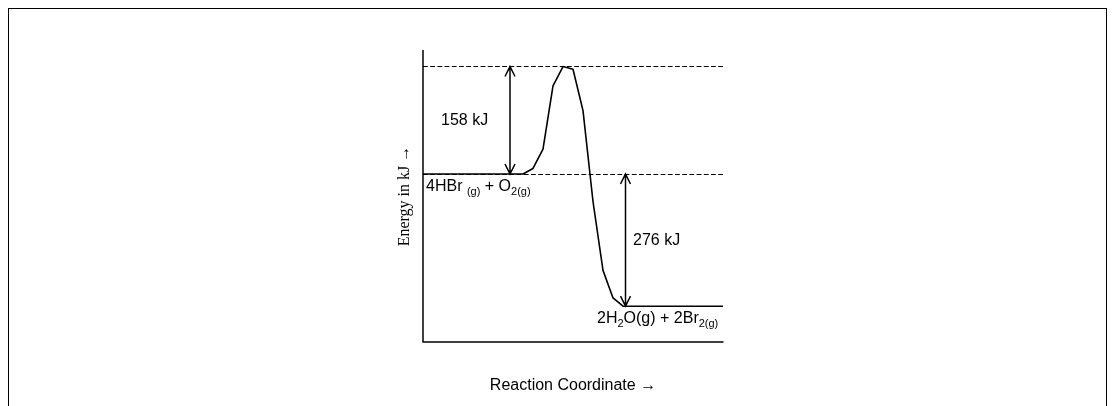 The height and width of the screenshot is (406, 1113). Describe the element at coordinates (478, 187) in the screenshot. I see `annotation: 4HBr $_{(g)}$ + O$_{2(g)}$` at that location.